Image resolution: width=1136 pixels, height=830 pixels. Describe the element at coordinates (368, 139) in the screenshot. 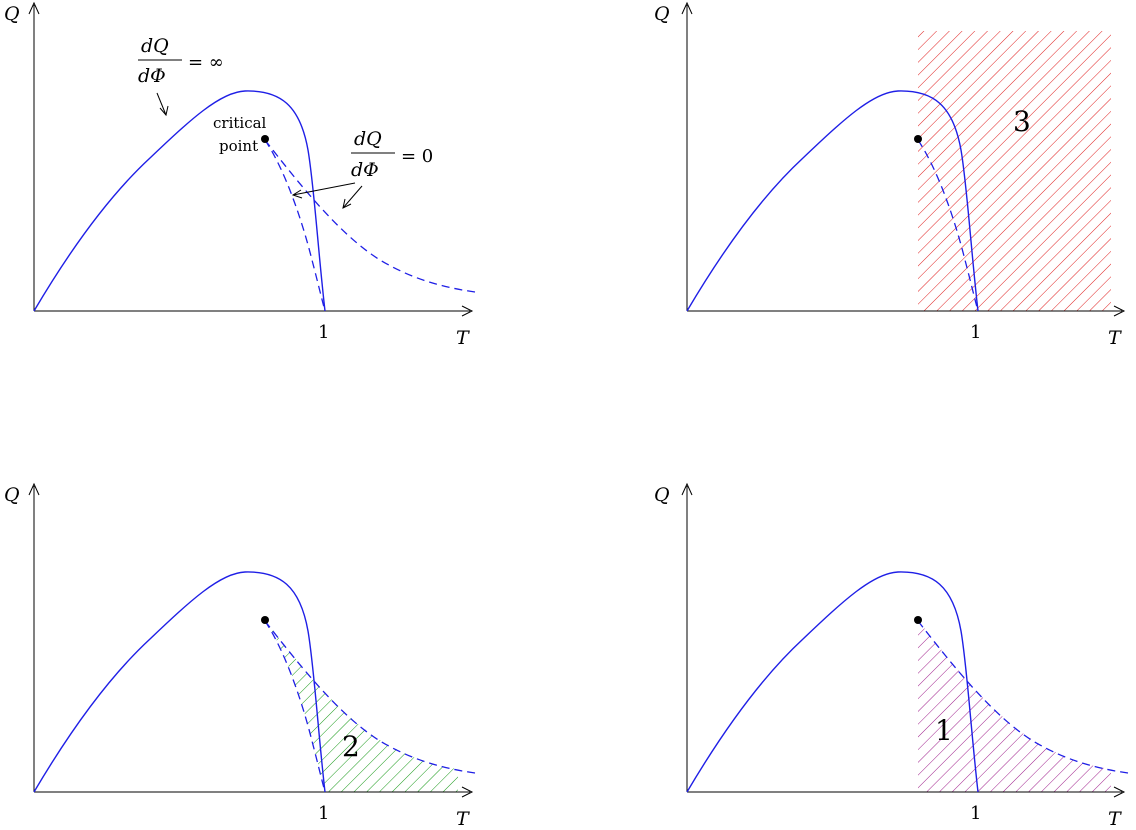

I see `zero-fraction-numerator: dQ` at that location.